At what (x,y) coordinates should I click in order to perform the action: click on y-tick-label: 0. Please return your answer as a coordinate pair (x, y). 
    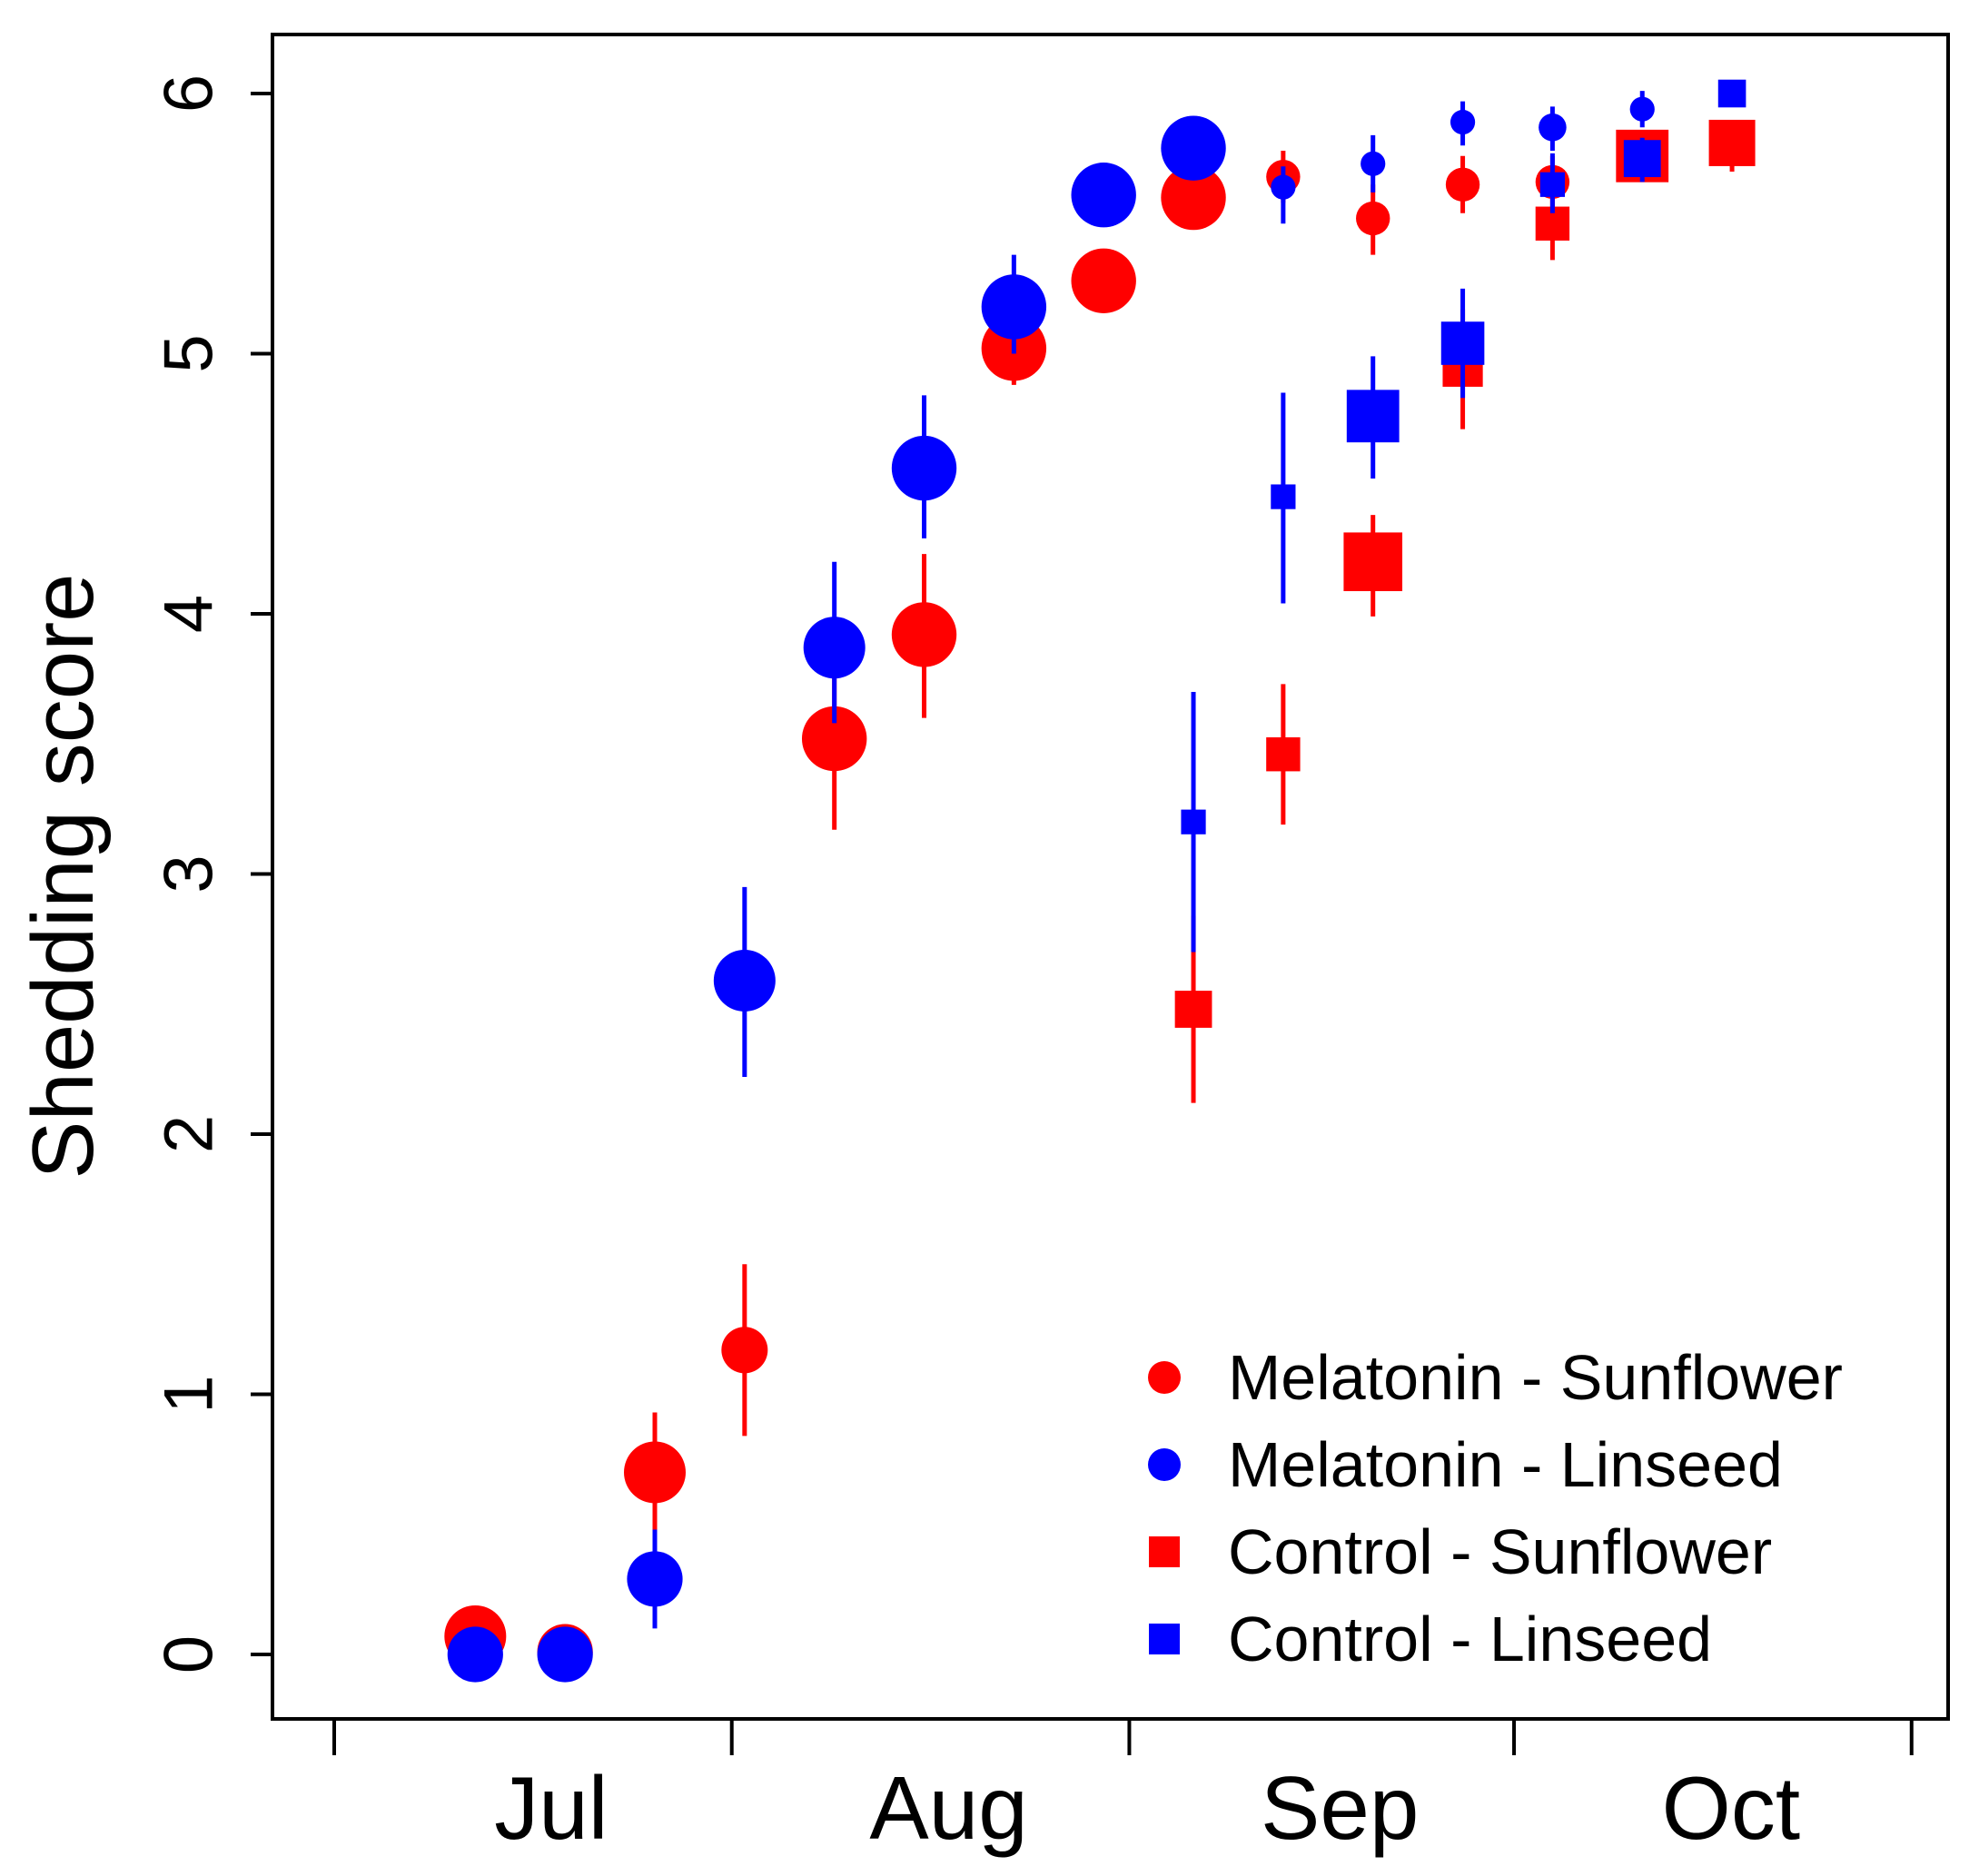
    Looking at the image, I should click on (189, 1655).